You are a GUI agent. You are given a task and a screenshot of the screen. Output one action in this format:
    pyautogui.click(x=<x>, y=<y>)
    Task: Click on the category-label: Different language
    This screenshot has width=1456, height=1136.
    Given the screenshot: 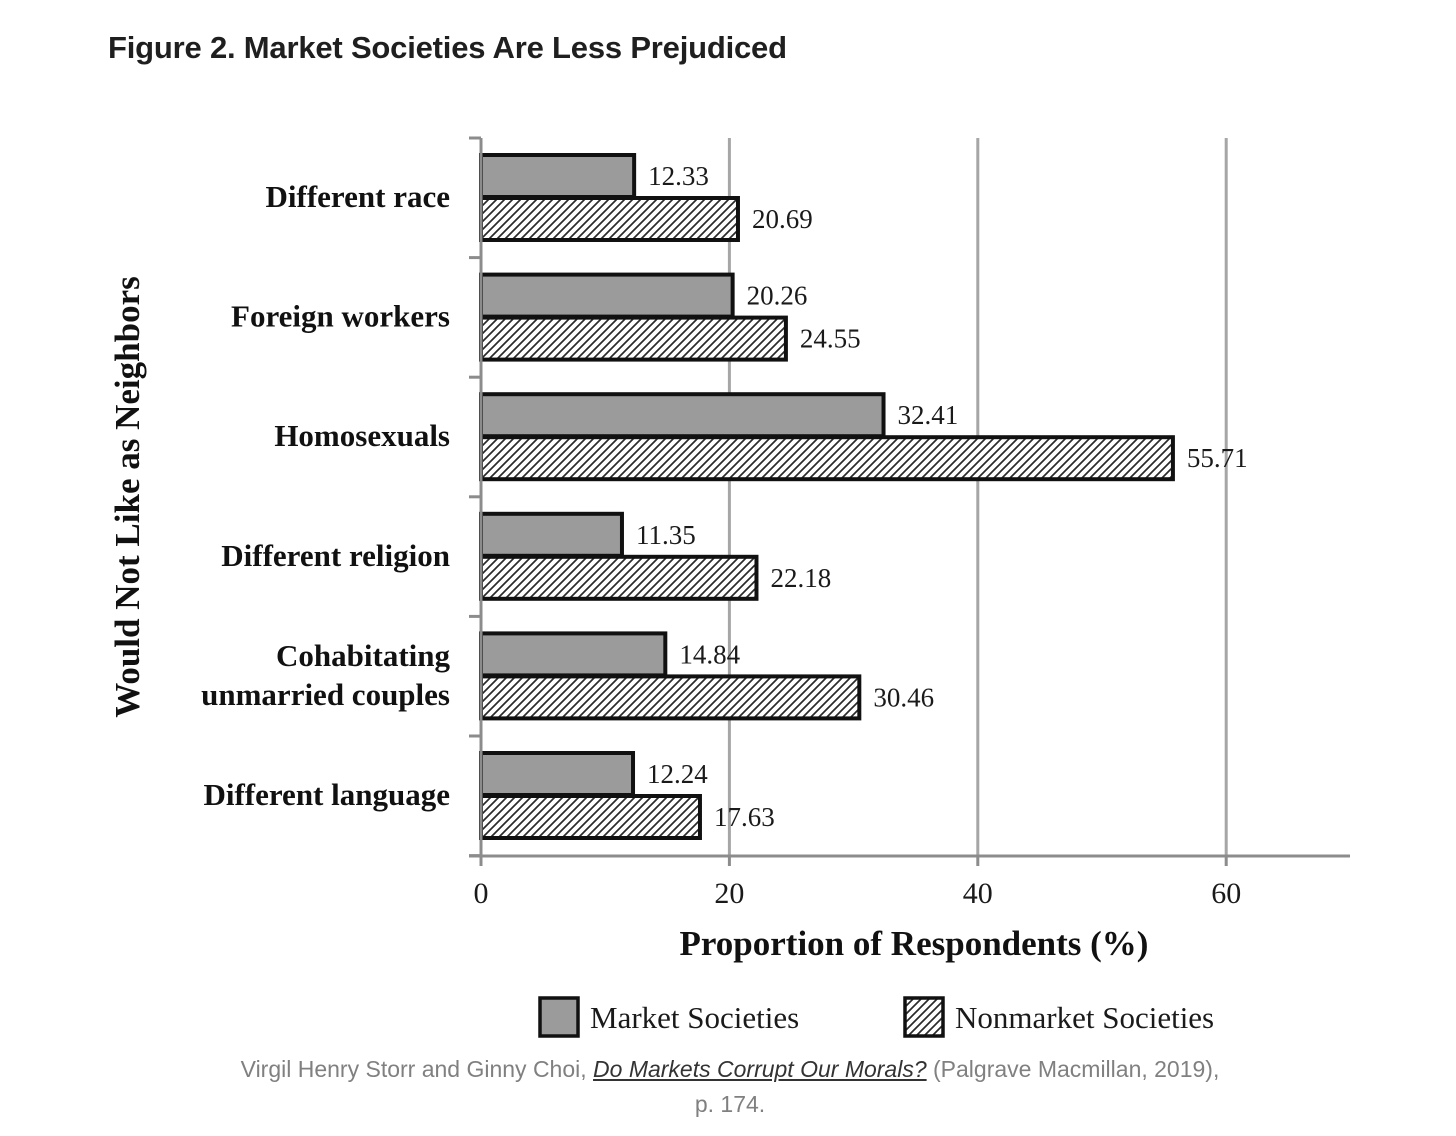 What is the action you would take?
    pyautogui.click(x=326, y=794)
    